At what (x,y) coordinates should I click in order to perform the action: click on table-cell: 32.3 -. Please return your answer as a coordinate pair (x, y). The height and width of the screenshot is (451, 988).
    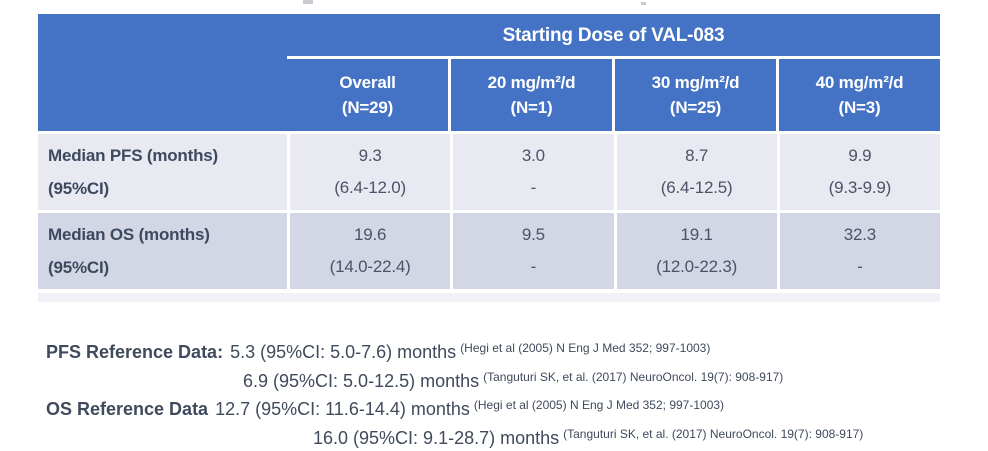
    Looking at the image, I should click on (859, 251).